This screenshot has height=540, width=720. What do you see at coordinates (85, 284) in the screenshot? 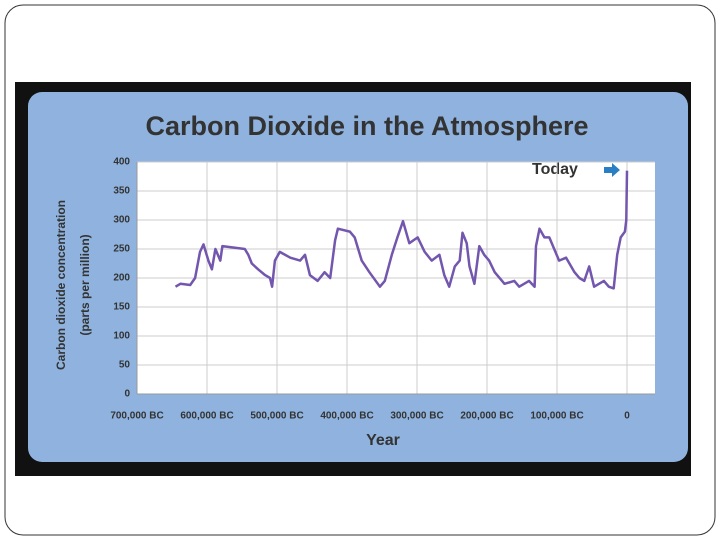
I see `y-axis-label: (parts per million)` at bounding box center [85, 284].